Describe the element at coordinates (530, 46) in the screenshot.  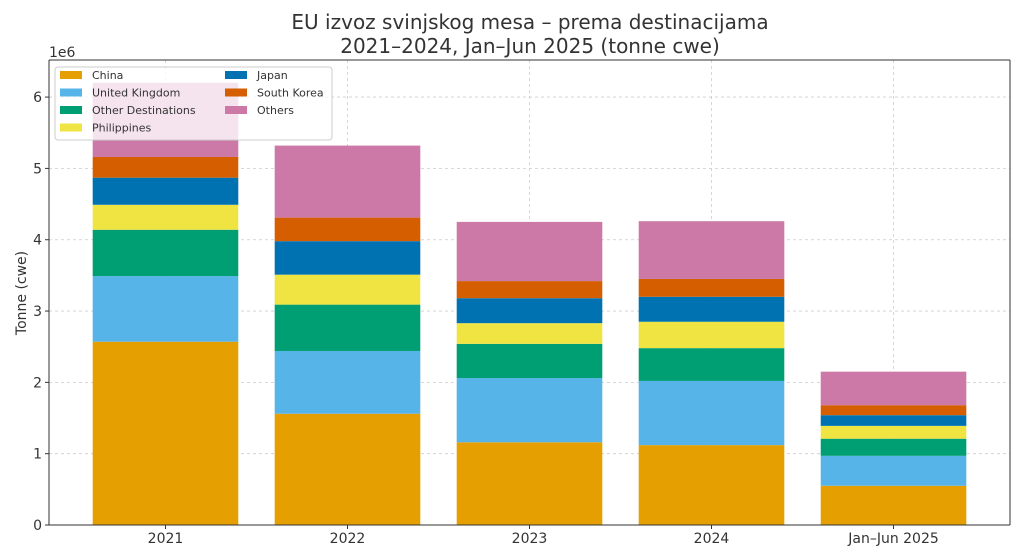
I see `chart-subtitle: 2021–2024, Jan–Jun 2025 (tonne cwe)` at that location.